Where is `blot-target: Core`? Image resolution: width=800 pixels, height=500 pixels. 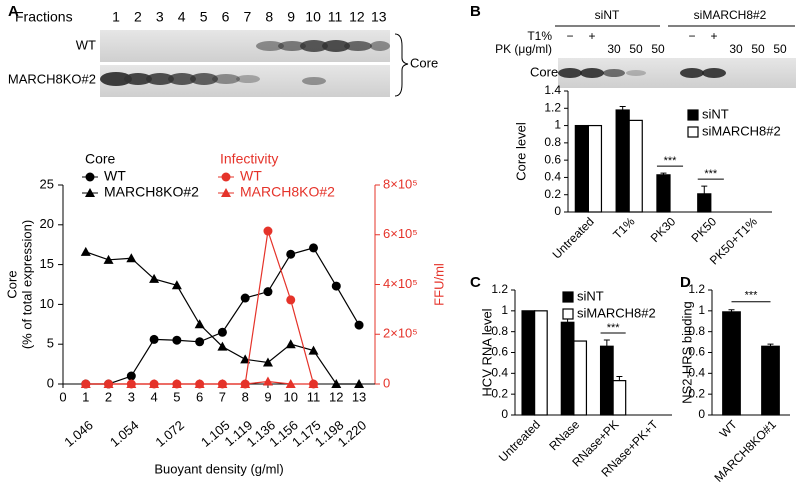
blot-target: Core is located at coordinates (424, 62).